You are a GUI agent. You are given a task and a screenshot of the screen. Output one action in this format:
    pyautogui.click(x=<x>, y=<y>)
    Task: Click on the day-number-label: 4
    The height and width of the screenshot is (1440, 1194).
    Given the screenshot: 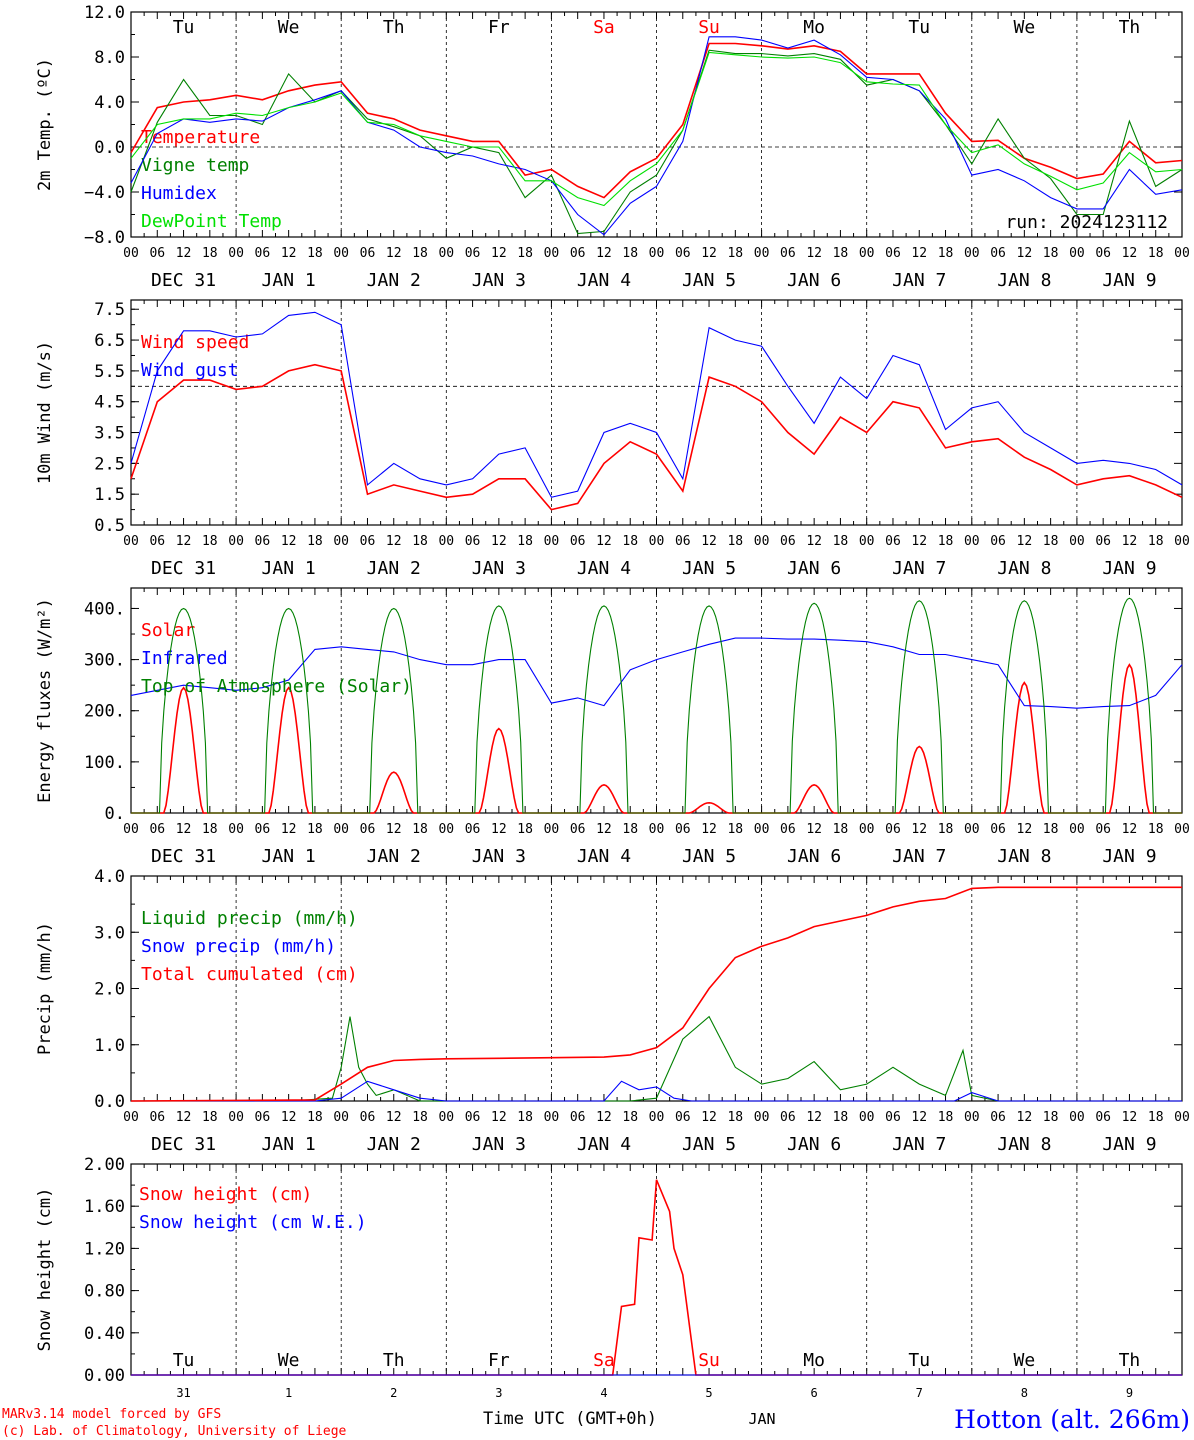 What is the action you would take?
    pyautogui.click(x=603, y=1393)
    